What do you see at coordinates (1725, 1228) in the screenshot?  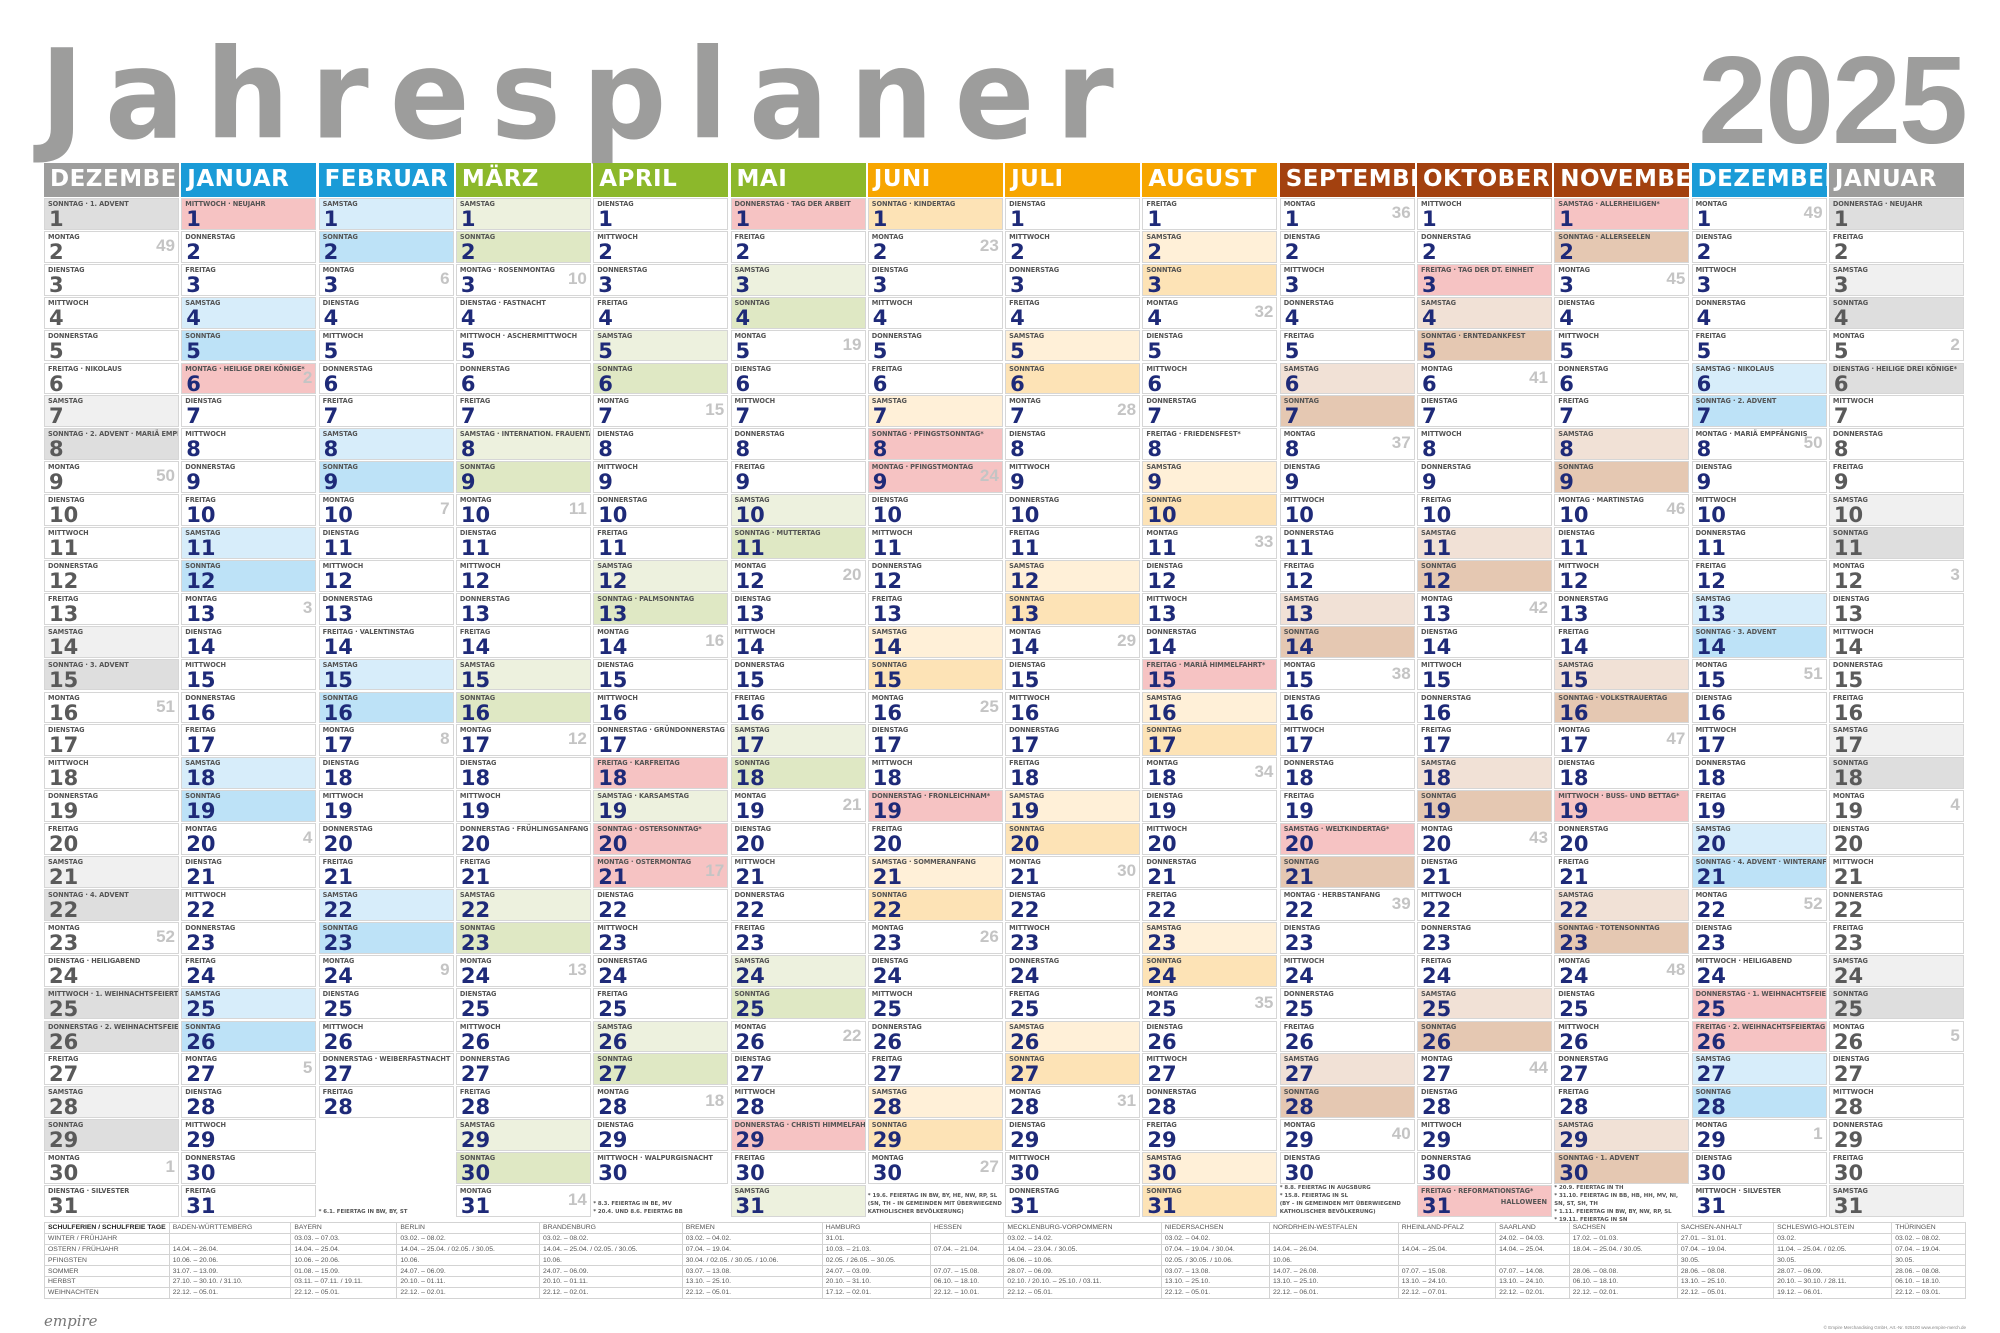 I see `state-header: SACHSEN-ANHALT` at bounding box center [1725, 1228].